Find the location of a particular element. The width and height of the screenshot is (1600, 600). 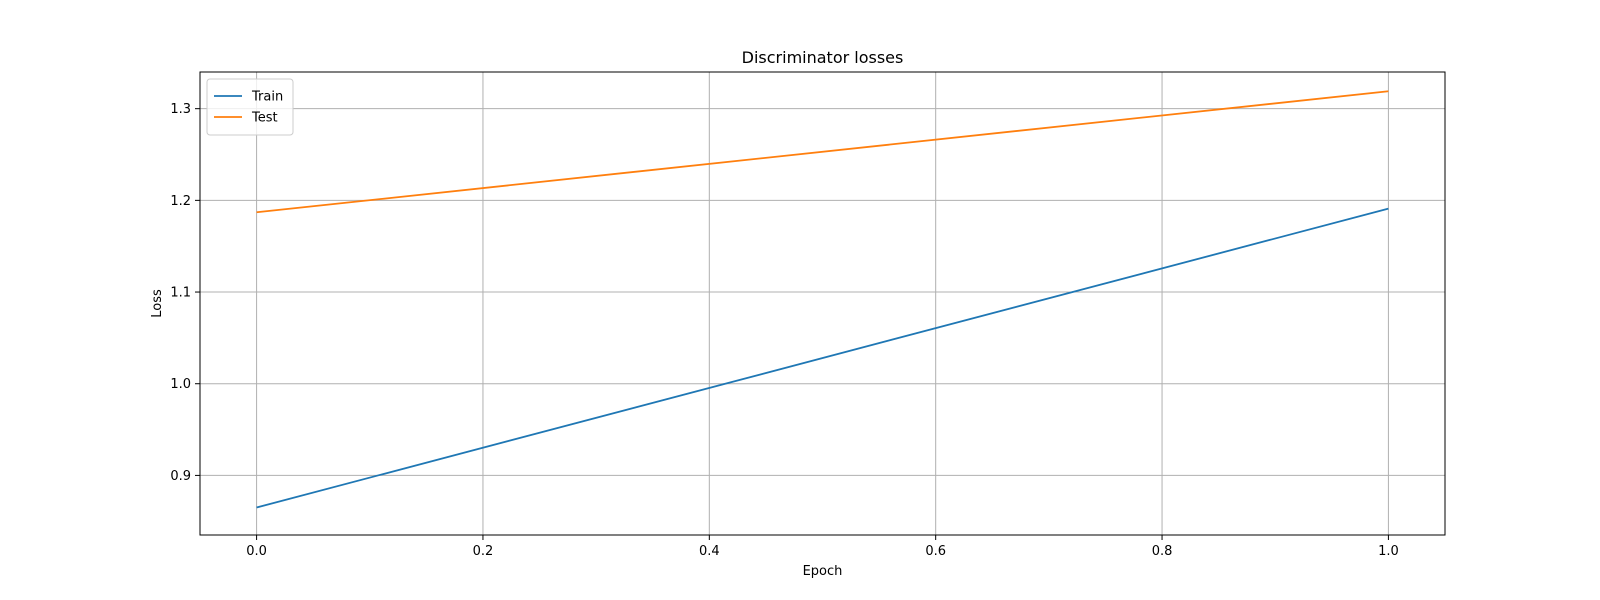

y-tick-label: 1.0 is located at coordinates (180, 384).